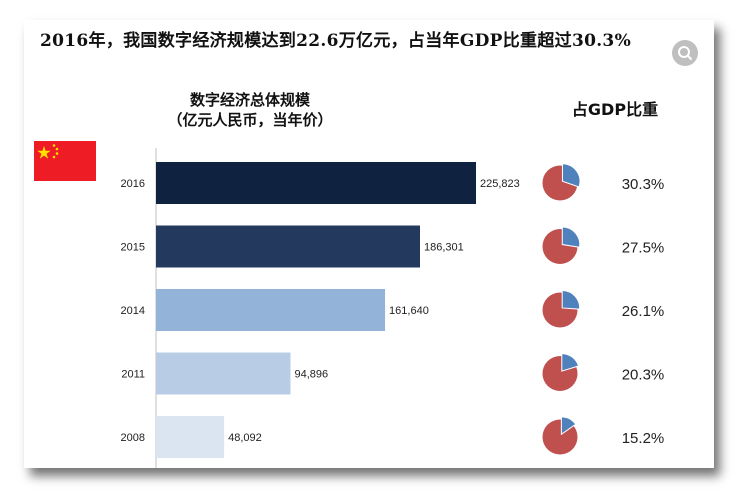  What do you see at coordinates (643, 248) in the screenshot?
I see `gdp-share-label-2015: 27.5%` at bounding box center [643, 248].